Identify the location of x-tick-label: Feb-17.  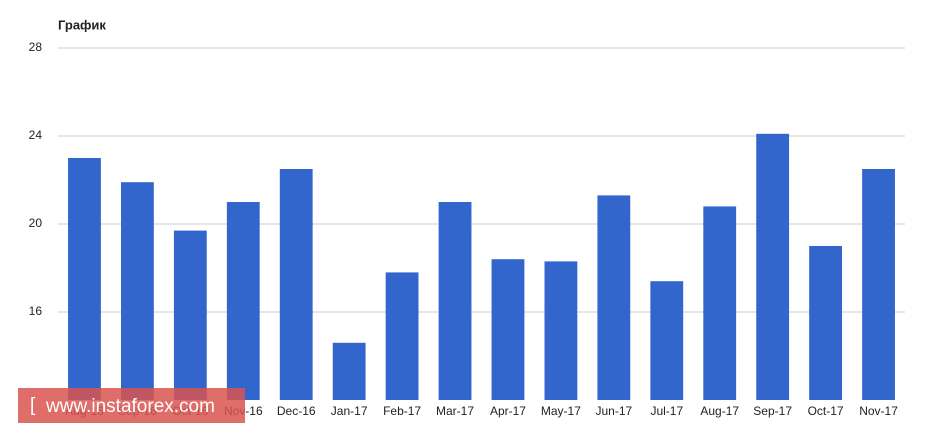
(402, 411).